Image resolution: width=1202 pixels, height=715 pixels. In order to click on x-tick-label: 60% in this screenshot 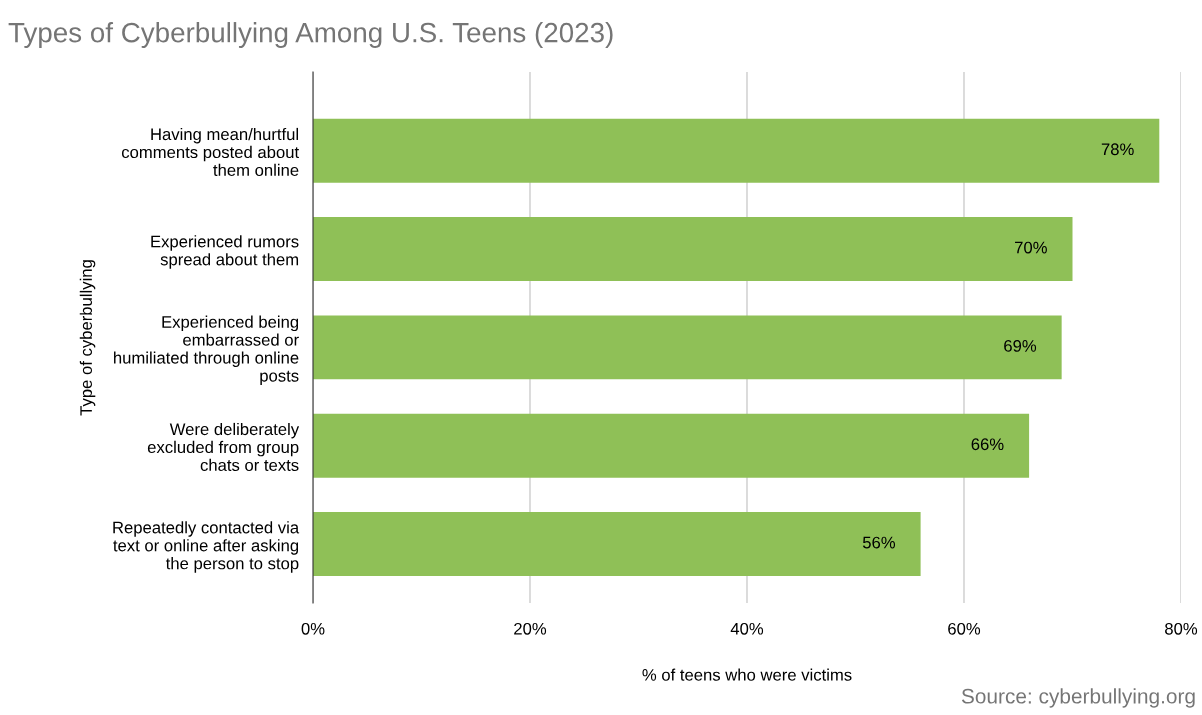, I will do `click(964, 628)`.